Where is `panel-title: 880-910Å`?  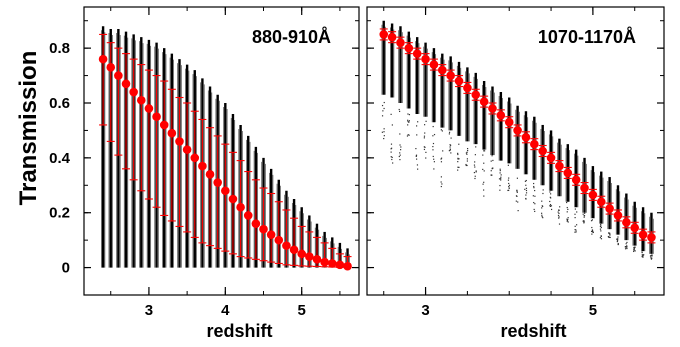 panel-title: 880-910Å is located at coordinates (291, 37).